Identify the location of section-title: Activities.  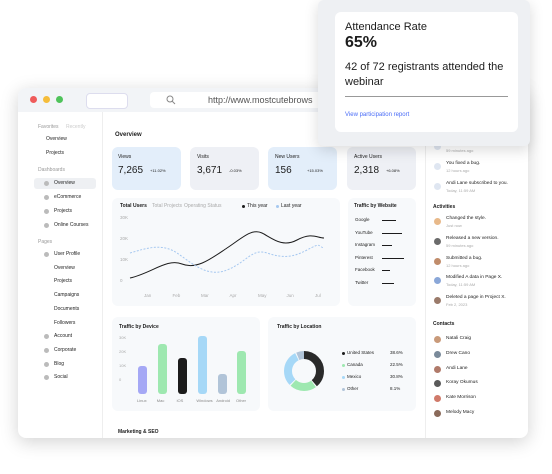
(444, 207).